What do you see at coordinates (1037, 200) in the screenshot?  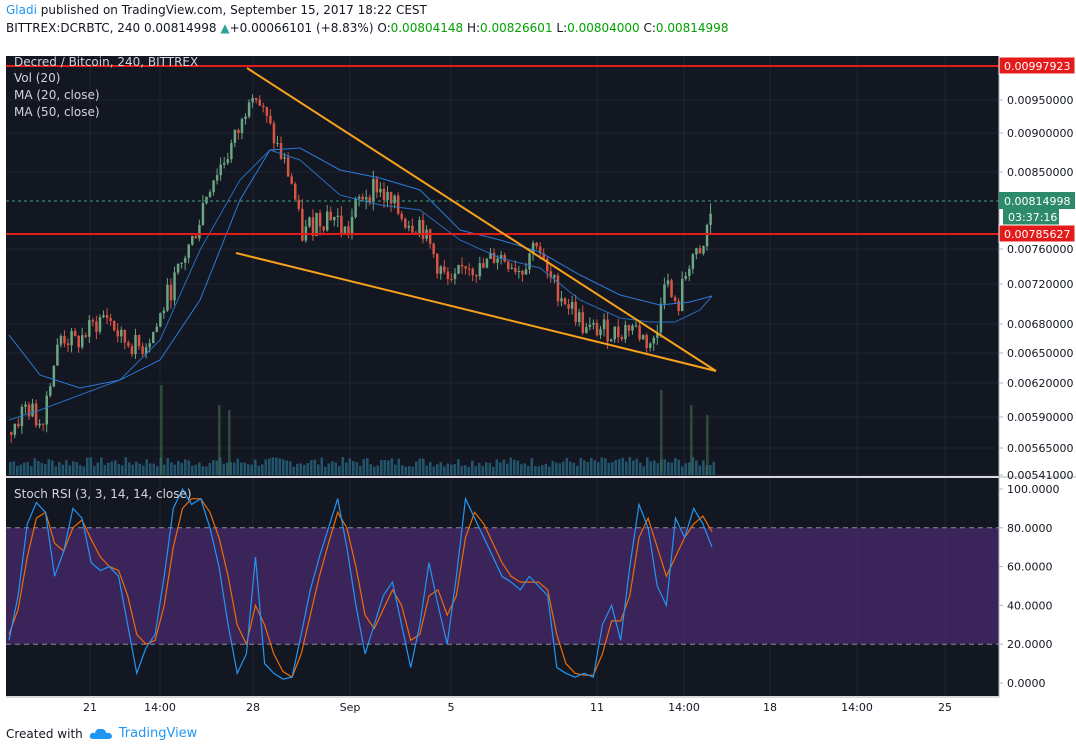 I see `price-label-last` at bounding box center [1037, 200].